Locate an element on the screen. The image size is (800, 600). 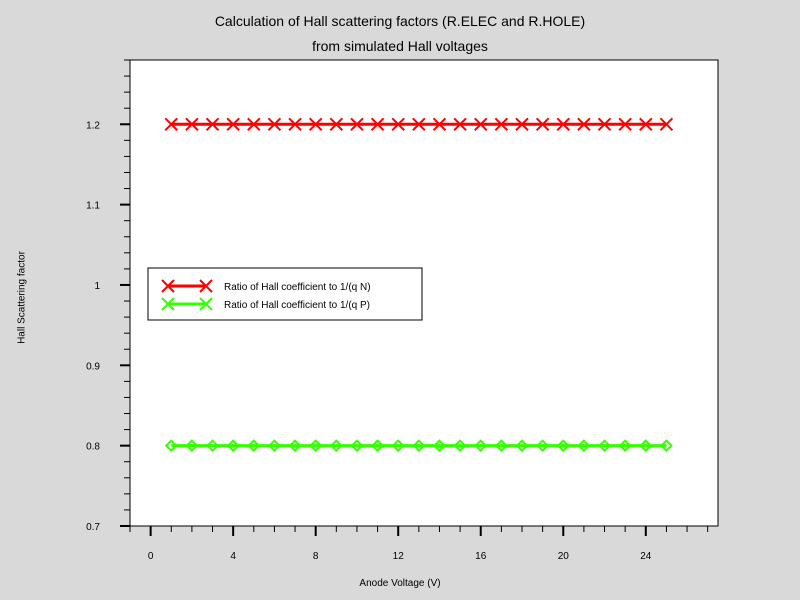
legend-entry-label: Ratio of Hall coefficient to 1/(q P) is located at coordinates (297, 305).